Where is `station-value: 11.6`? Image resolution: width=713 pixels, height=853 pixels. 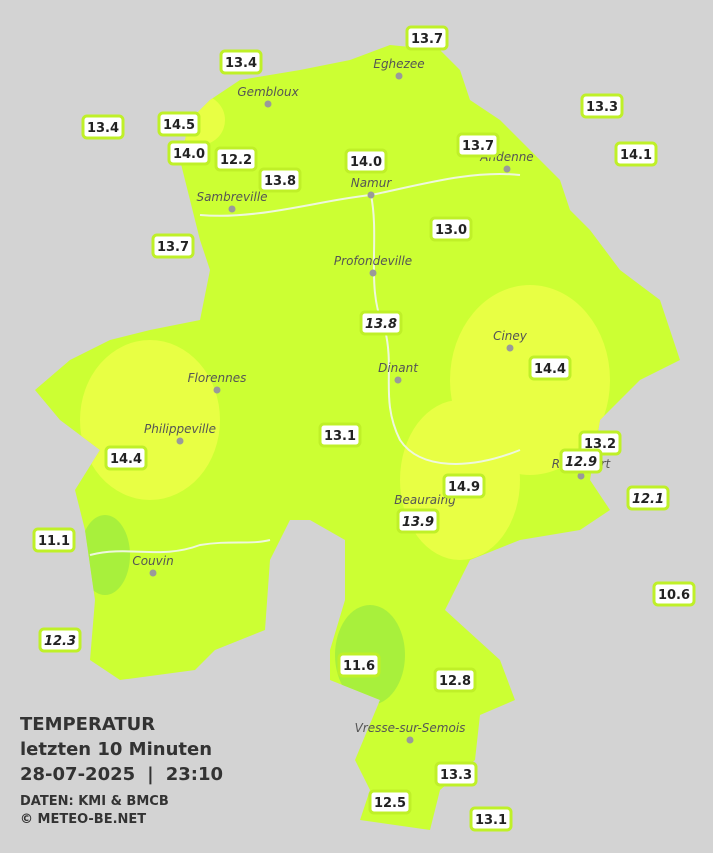
station-value: 11.6 is located at coordinates (359, 666).